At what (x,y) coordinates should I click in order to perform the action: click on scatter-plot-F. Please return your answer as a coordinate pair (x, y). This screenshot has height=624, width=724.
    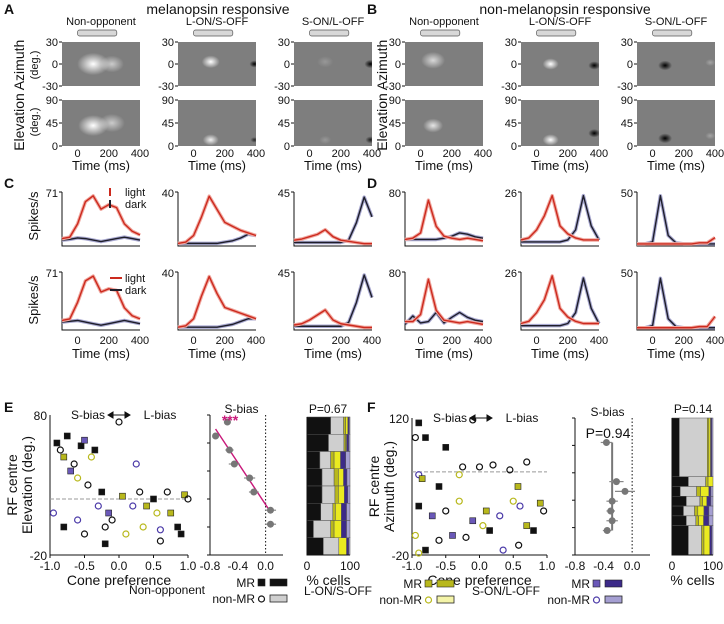
    Looking at the image, I should click on (479, 486).